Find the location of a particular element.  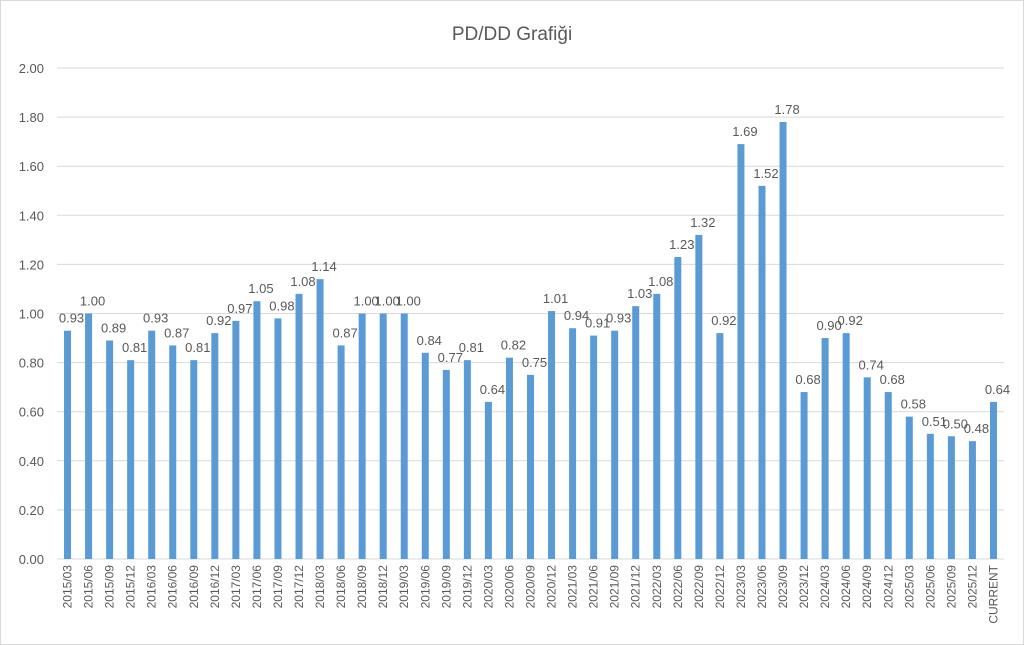

data-label: 0.77 is located at coordinates (450, 357).